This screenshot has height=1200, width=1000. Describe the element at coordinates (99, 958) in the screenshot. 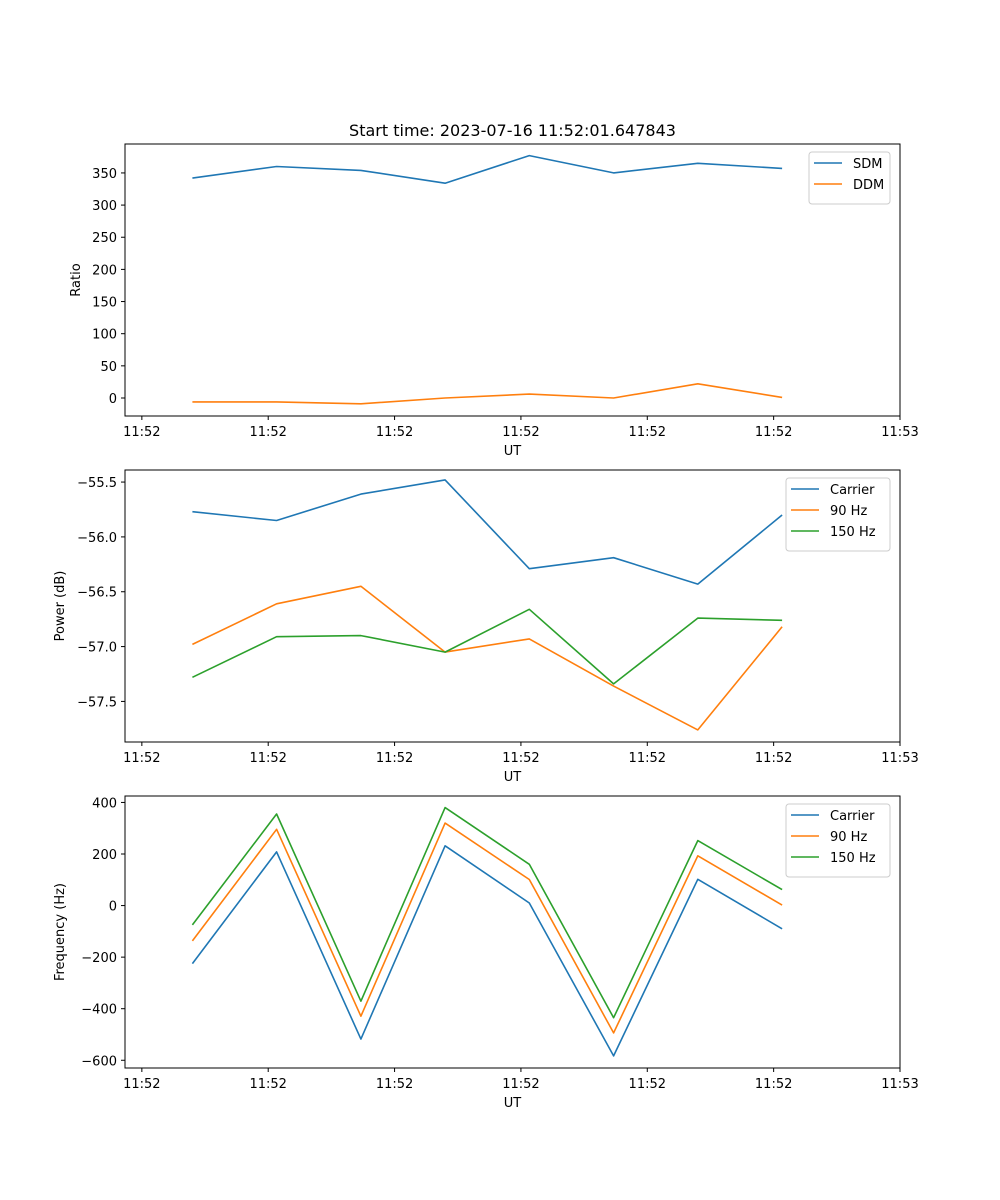

I see `y-tick-label: −200` at that location.